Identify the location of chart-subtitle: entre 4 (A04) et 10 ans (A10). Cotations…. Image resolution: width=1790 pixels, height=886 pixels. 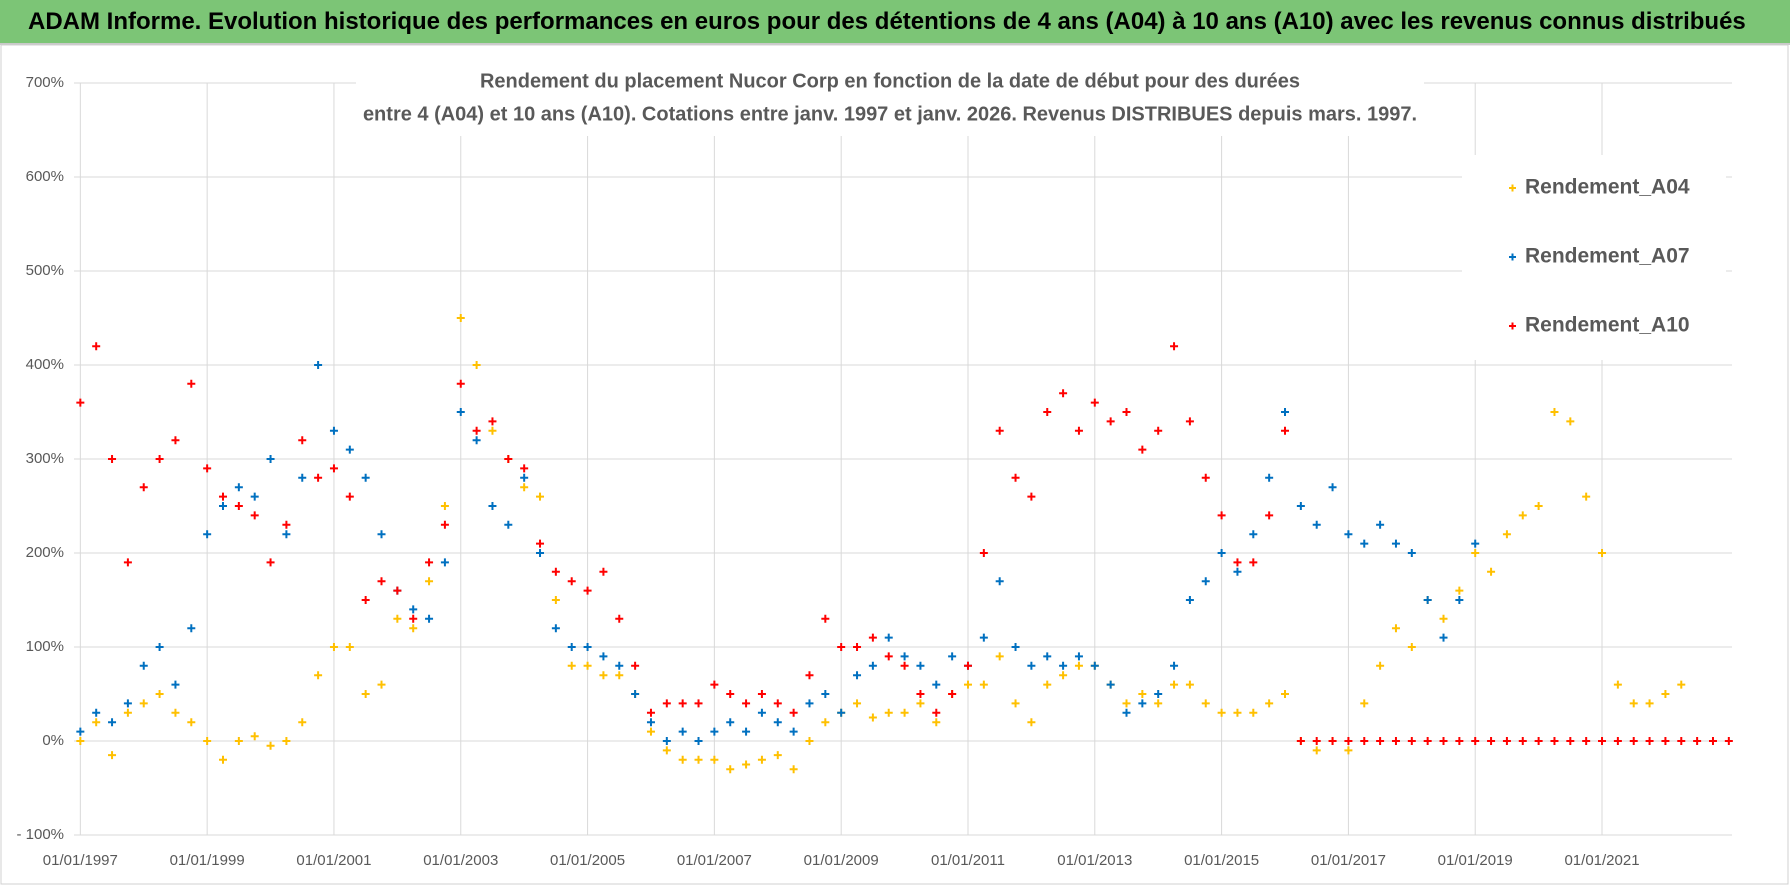
(890, 114).